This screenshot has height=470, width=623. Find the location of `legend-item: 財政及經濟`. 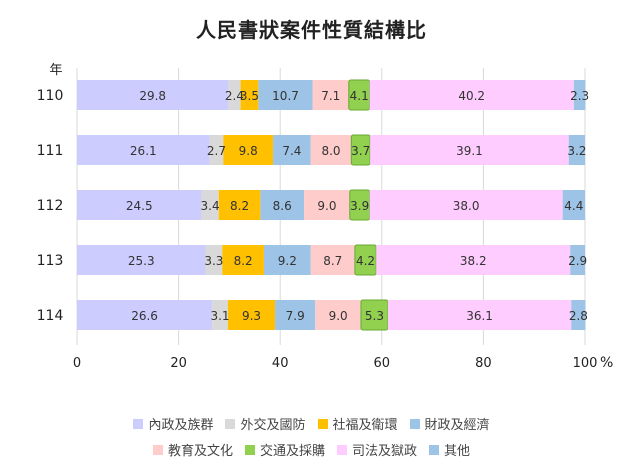

legend-item: 財政及經濟 is located at coordinates (449, 423).